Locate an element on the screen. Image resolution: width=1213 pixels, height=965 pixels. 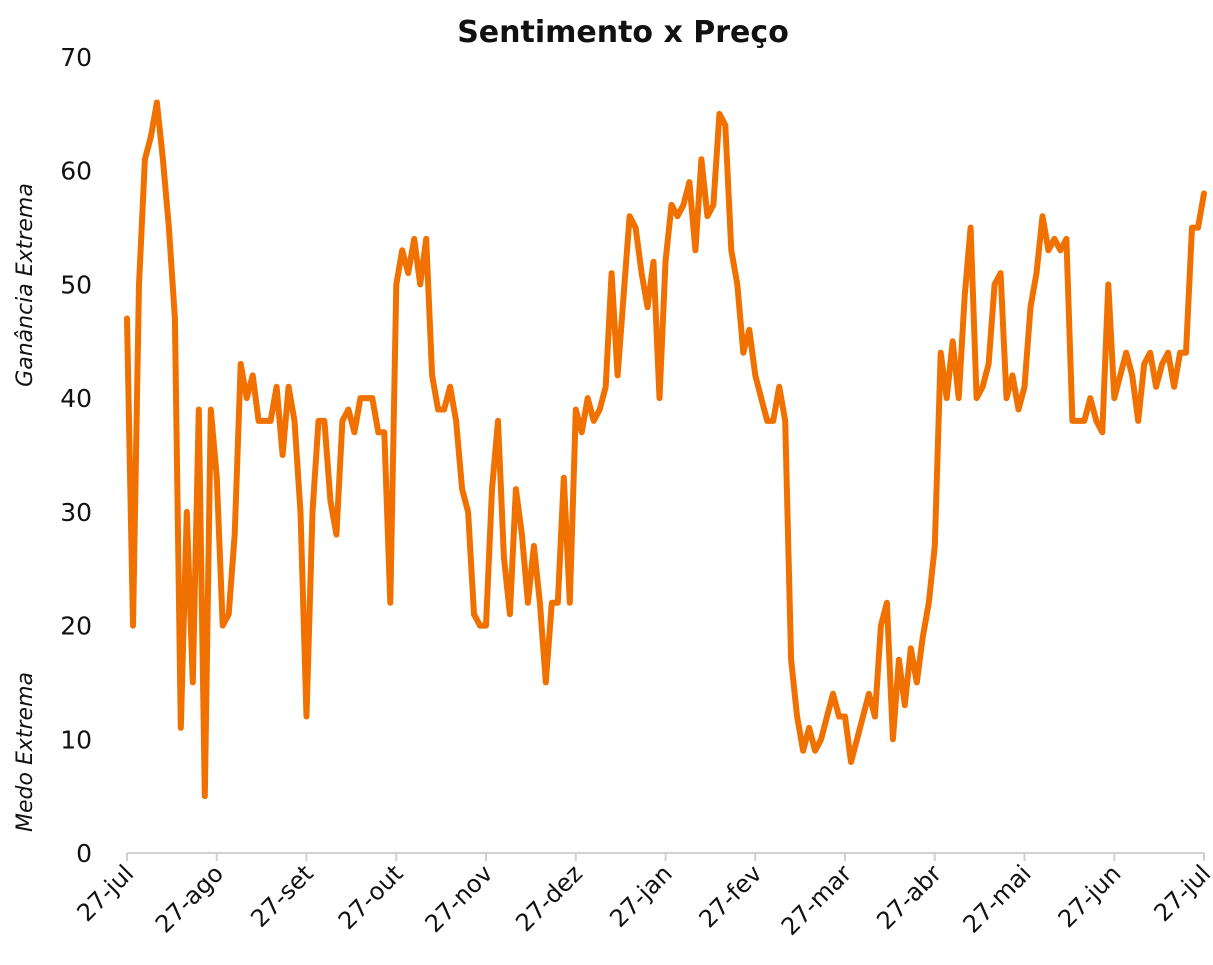
x-tick-label: 27-mai is located at coordinates (997, 898).